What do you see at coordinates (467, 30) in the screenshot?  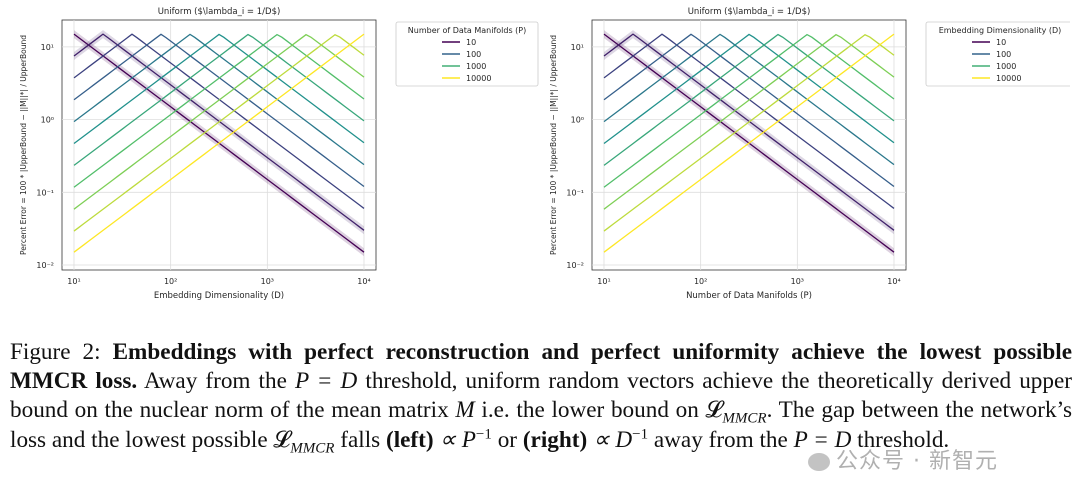 I see `legend-title: Number of Data Manifolds (P)` at bounding box center [467, 30].